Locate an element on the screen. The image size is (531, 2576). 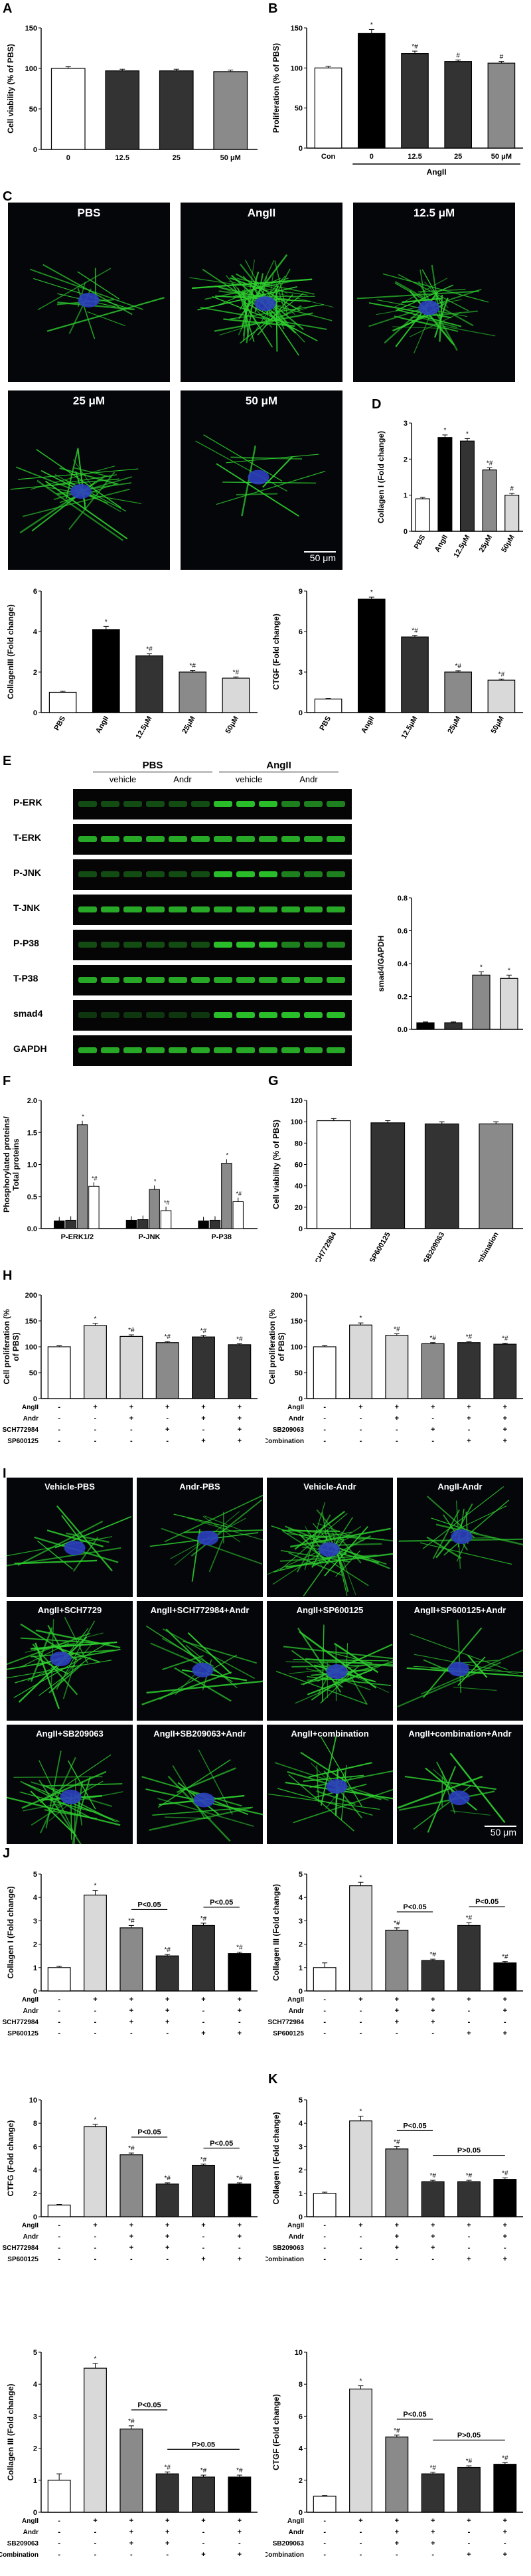
micrograph-caption: AngII+combination is located at coordinates (330, 1734).